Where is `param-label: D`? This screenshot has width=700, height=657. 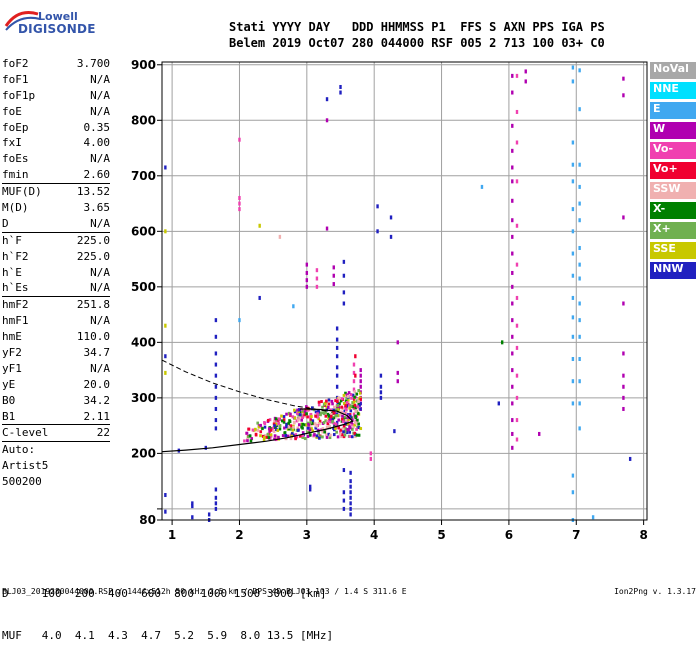
param-label: D is located at coordinates (5, 223).